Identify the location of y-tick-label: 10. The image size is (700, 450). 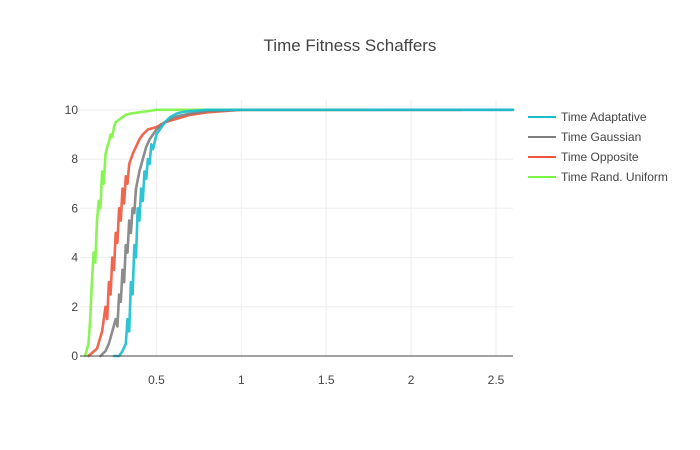
(72, 110).